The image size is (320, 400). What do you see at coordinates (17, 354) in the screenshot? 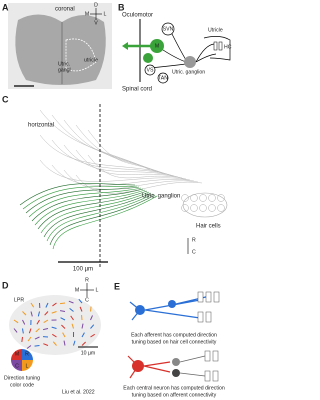
I see `pie-label: M` at bounding box center [17, 354].